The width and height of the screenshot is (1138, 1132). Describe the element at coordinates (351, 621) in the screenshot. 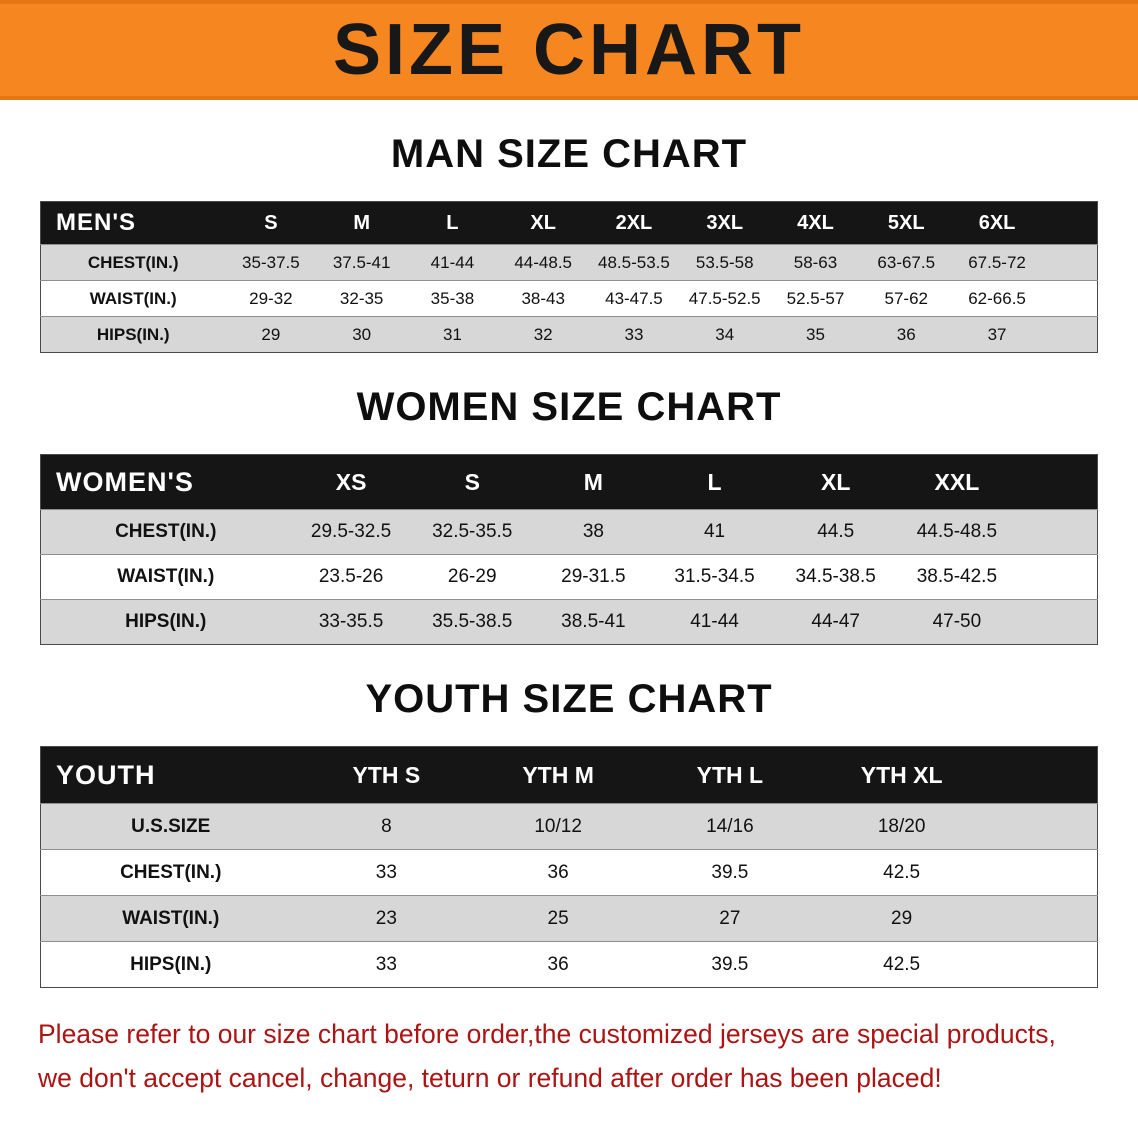

I see `size-cell: 33-35.5` at that location.